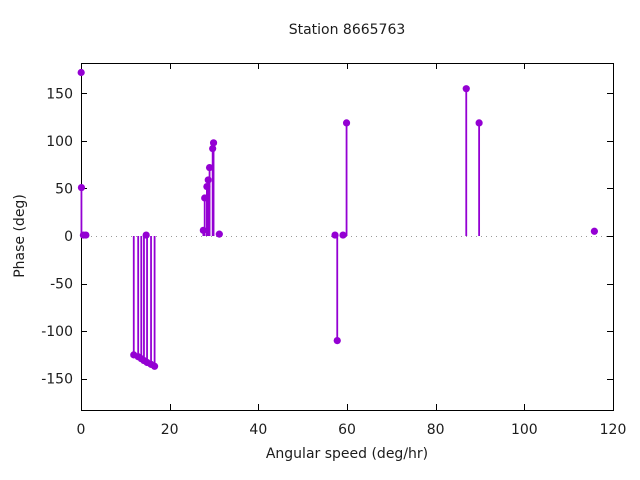 Image resolution: width=640 pixels, height=480 pixels. I want to click on y-tick-label: -100, so click(57, 332).